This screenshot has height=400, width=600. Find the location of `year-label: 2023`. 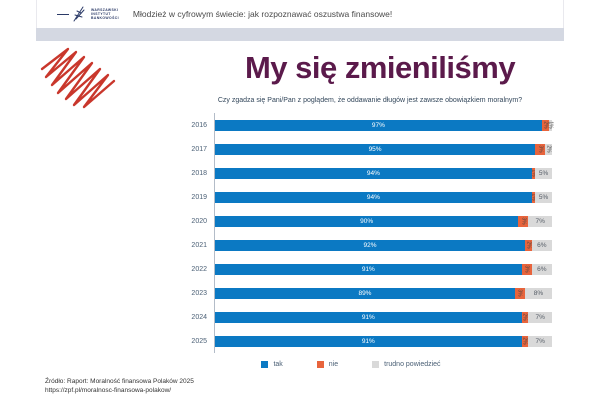

year-label: 2023 is located at coordinates (199, 293).